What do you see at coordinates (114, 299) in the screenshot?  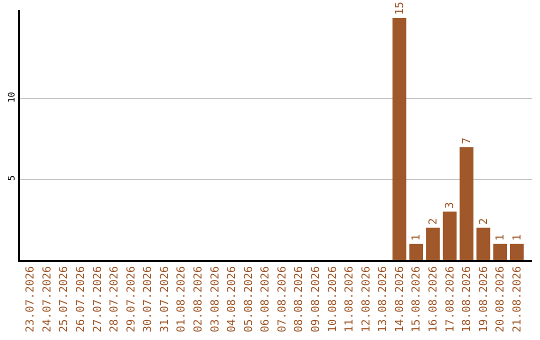 I see `x-tick-label: 28.07.2026` at bounding box center [114, 299].